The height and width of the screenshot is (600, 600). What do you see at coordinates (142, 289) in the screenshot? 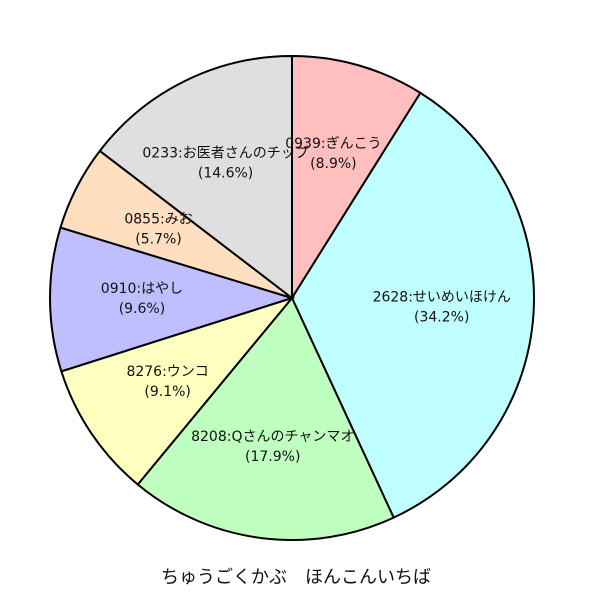
I see `slice-label: 0910:はやし` at bounding box center [142, 289].